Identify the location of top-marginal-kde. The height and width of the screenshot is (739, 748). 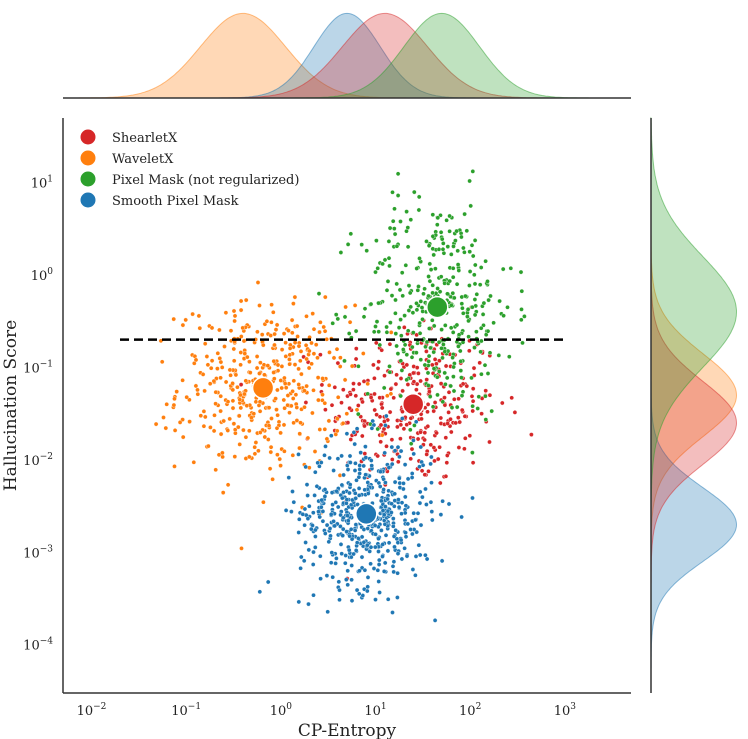
(347, 55).